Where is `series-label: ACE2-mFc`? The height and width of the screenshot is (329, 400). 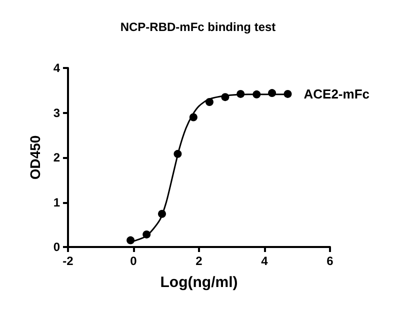
series-label: ACE2-mFc is located at coordinates (337, 94).